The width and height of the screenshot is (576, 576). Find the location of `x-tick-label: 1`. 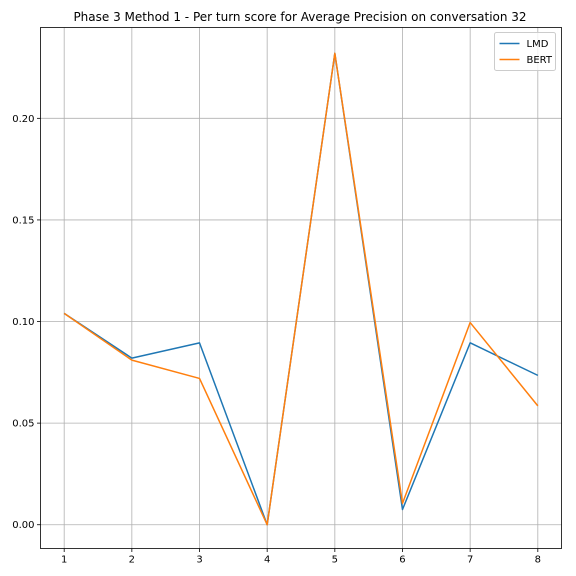

x-tick-label: 1 is located at coordinates (64, 560).